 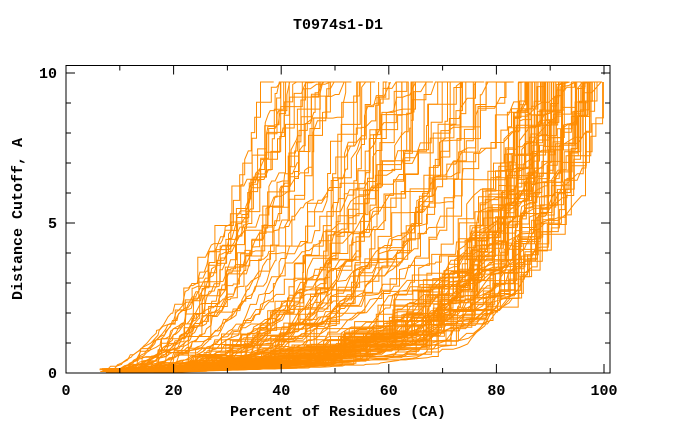 I want to click on y-axis-label: Distance Cutoff, A, so click(x=18, y=219).